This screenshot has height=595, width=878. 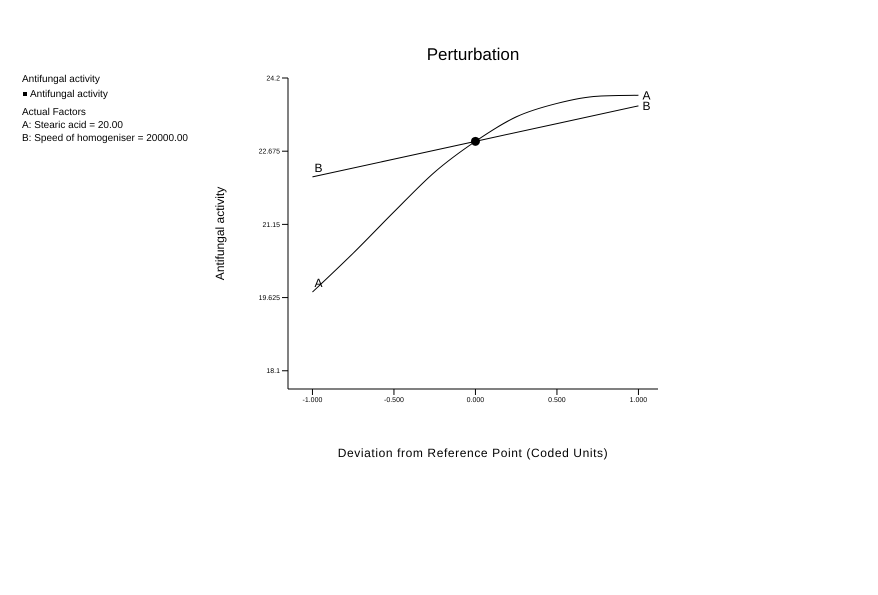 What do you see at coordinates (105, 138) in the screenshot?
I see `text: B: Speed of homogeniser = 20000.00` at bounding box center [105, 138].